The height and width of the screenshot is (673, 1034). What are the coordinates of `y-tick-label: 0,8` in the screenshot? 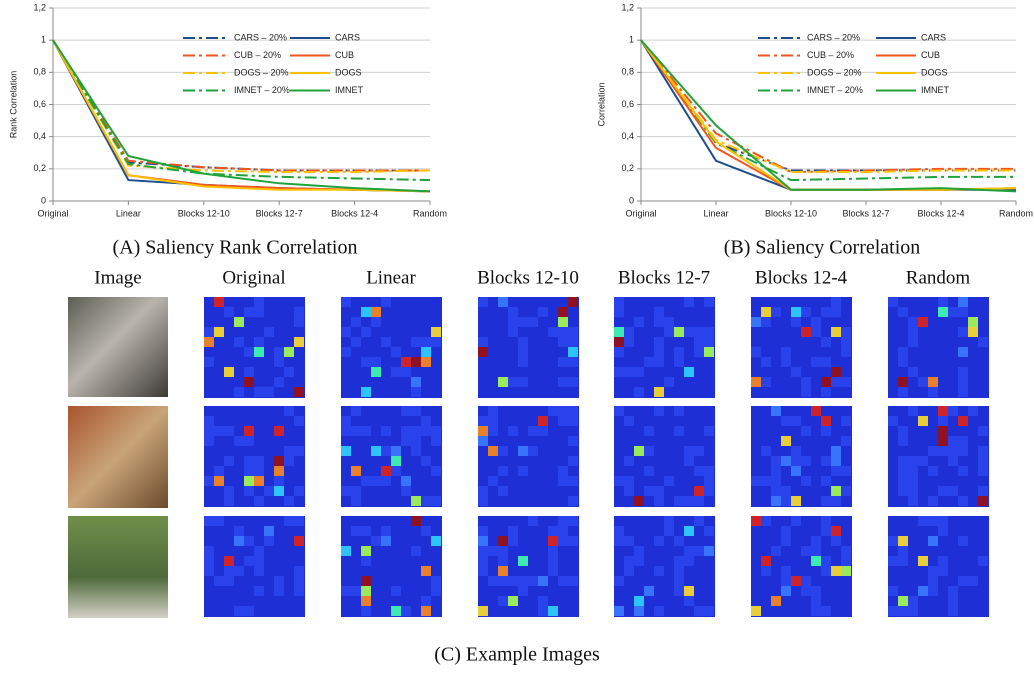 It's located at (627, 72).